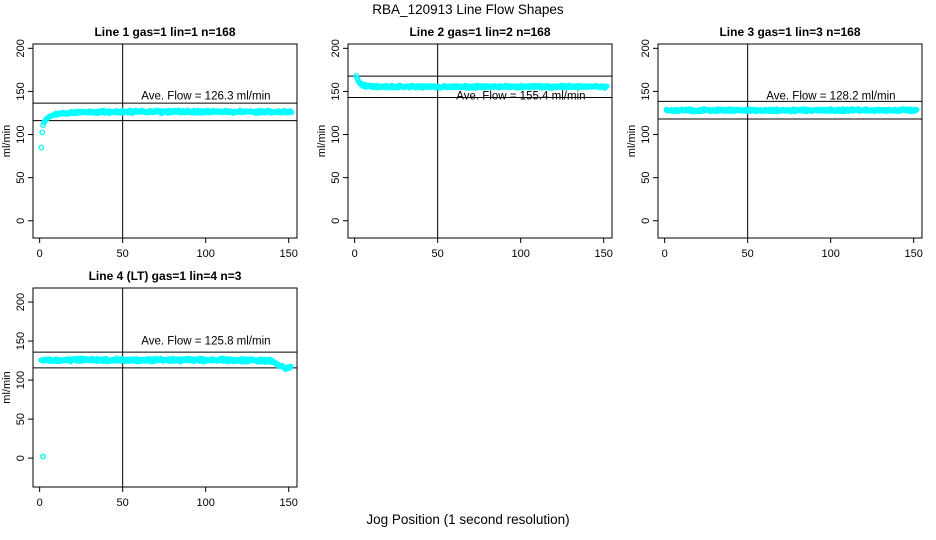  What do you see at coordinates (789, 32) in the screenshot?
I see `subplot-title: Line 3 gas=1 lin=3 n=168` at bounding box center [789, 32].